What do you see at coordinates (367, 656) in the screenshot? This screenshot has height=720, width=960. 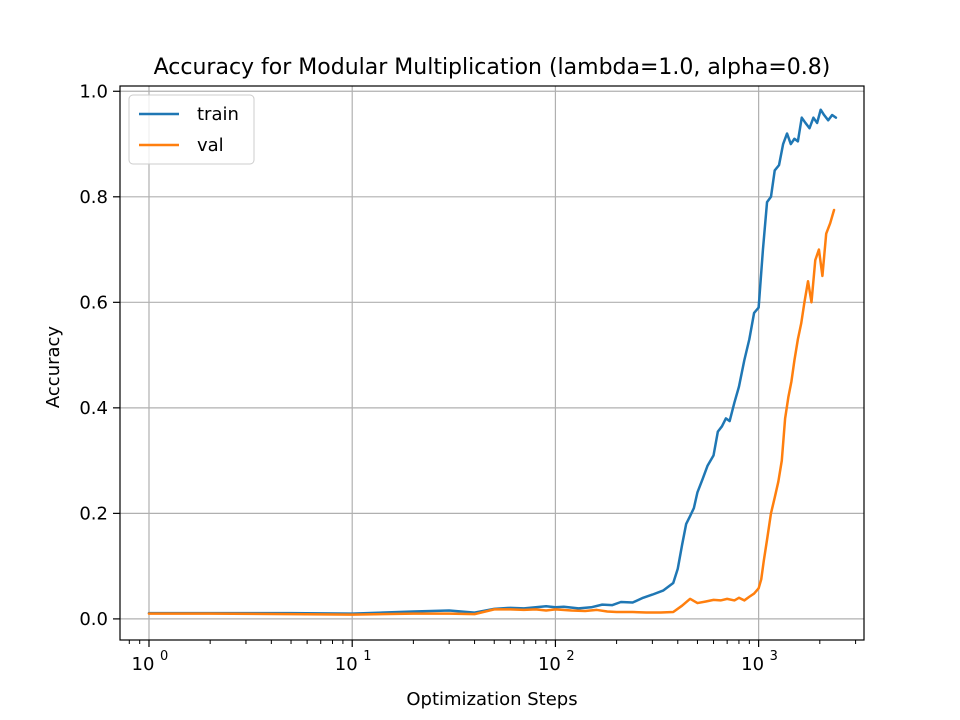 I see `x-tick-label-exponent: 1` at bounding box center [367, 656].